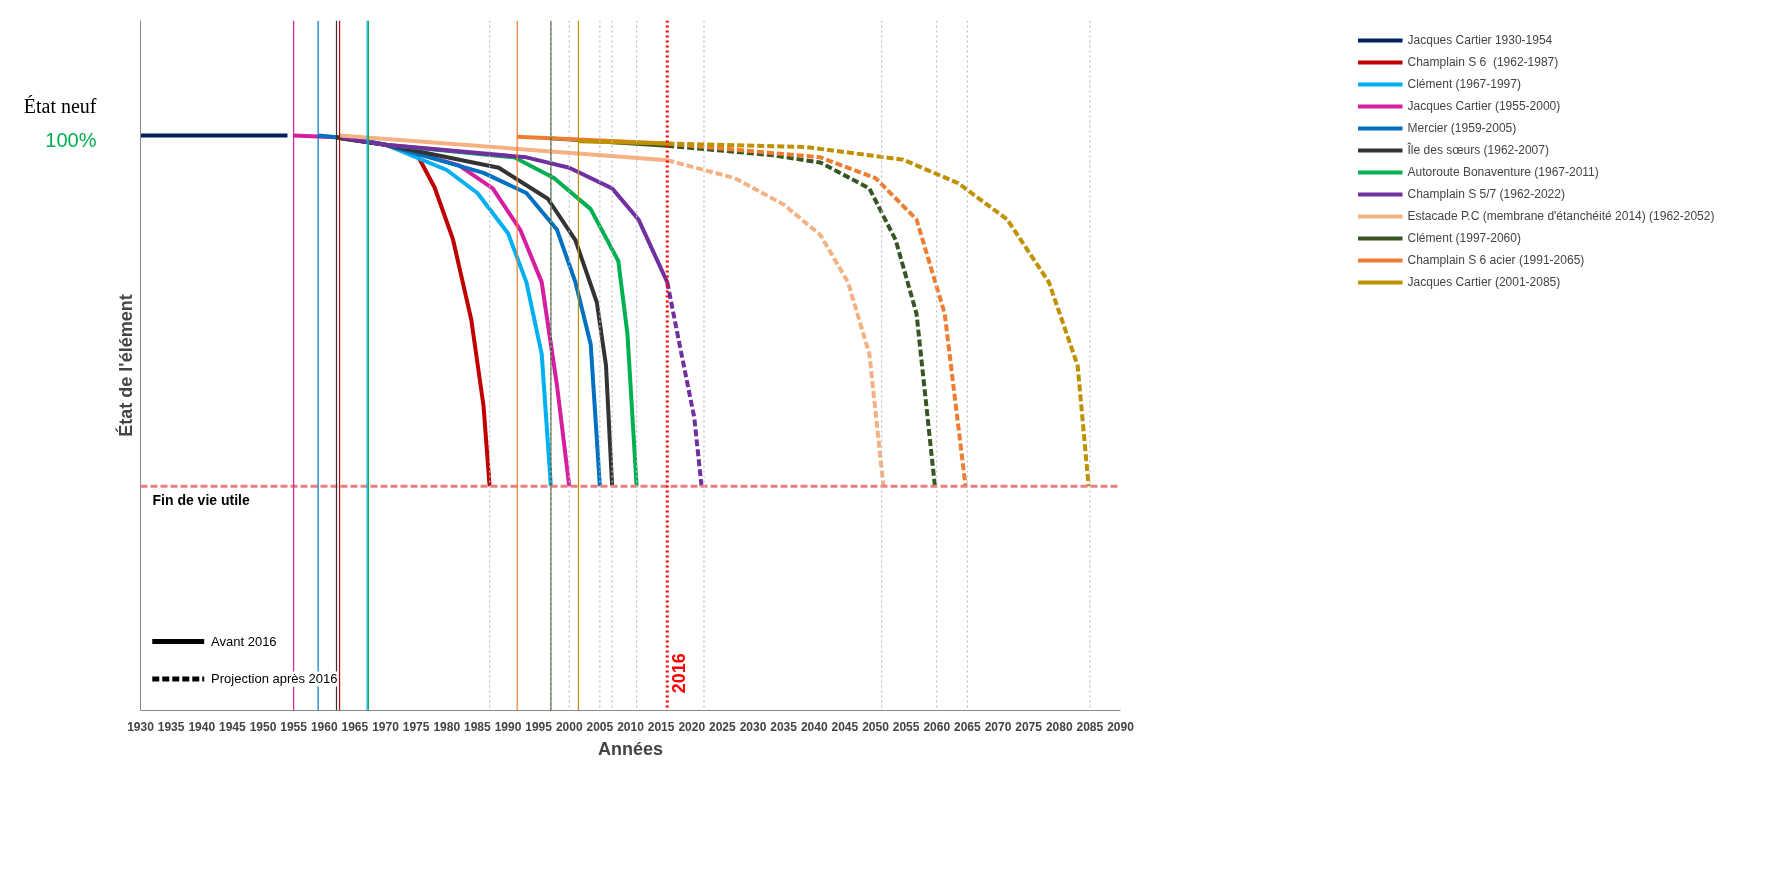 This screenshot has width=1788, height=889. I want to click on legend-label: Jacques Cartier 1930-1954, so click(1480, 40).